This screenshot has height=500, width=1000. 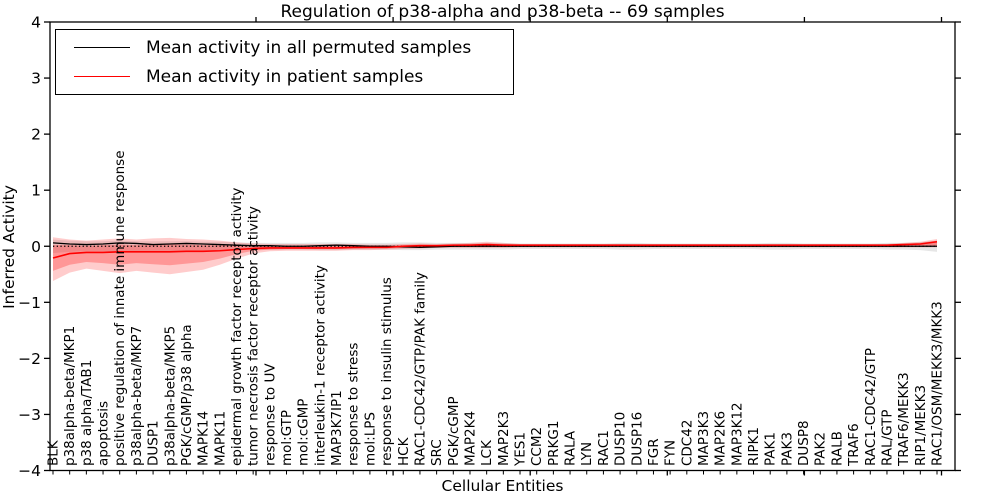 I want to click on x-tick-label: mol:LPS, so click(x=370, y=439).